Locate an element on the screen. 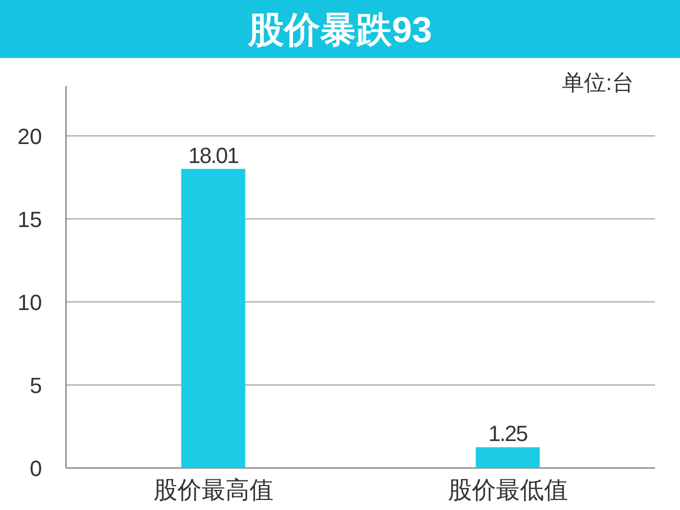  data-label: 18.01 is located at coordinates (214, 155).